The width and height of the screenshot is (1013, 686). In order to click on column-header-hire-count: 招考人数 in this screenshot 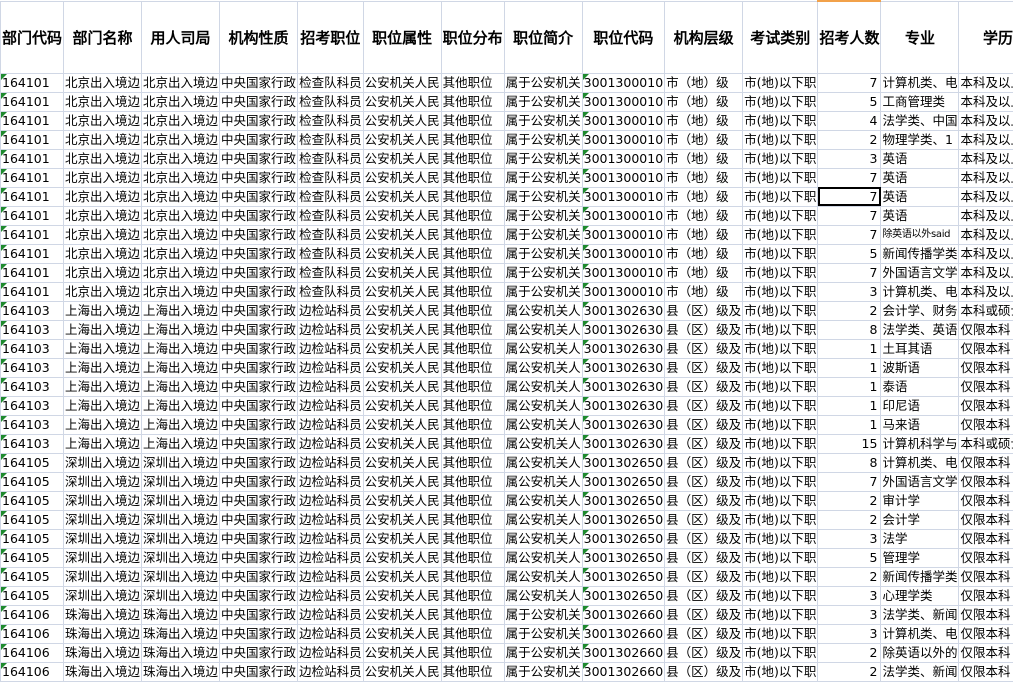, I will do `click(849, 37)`.